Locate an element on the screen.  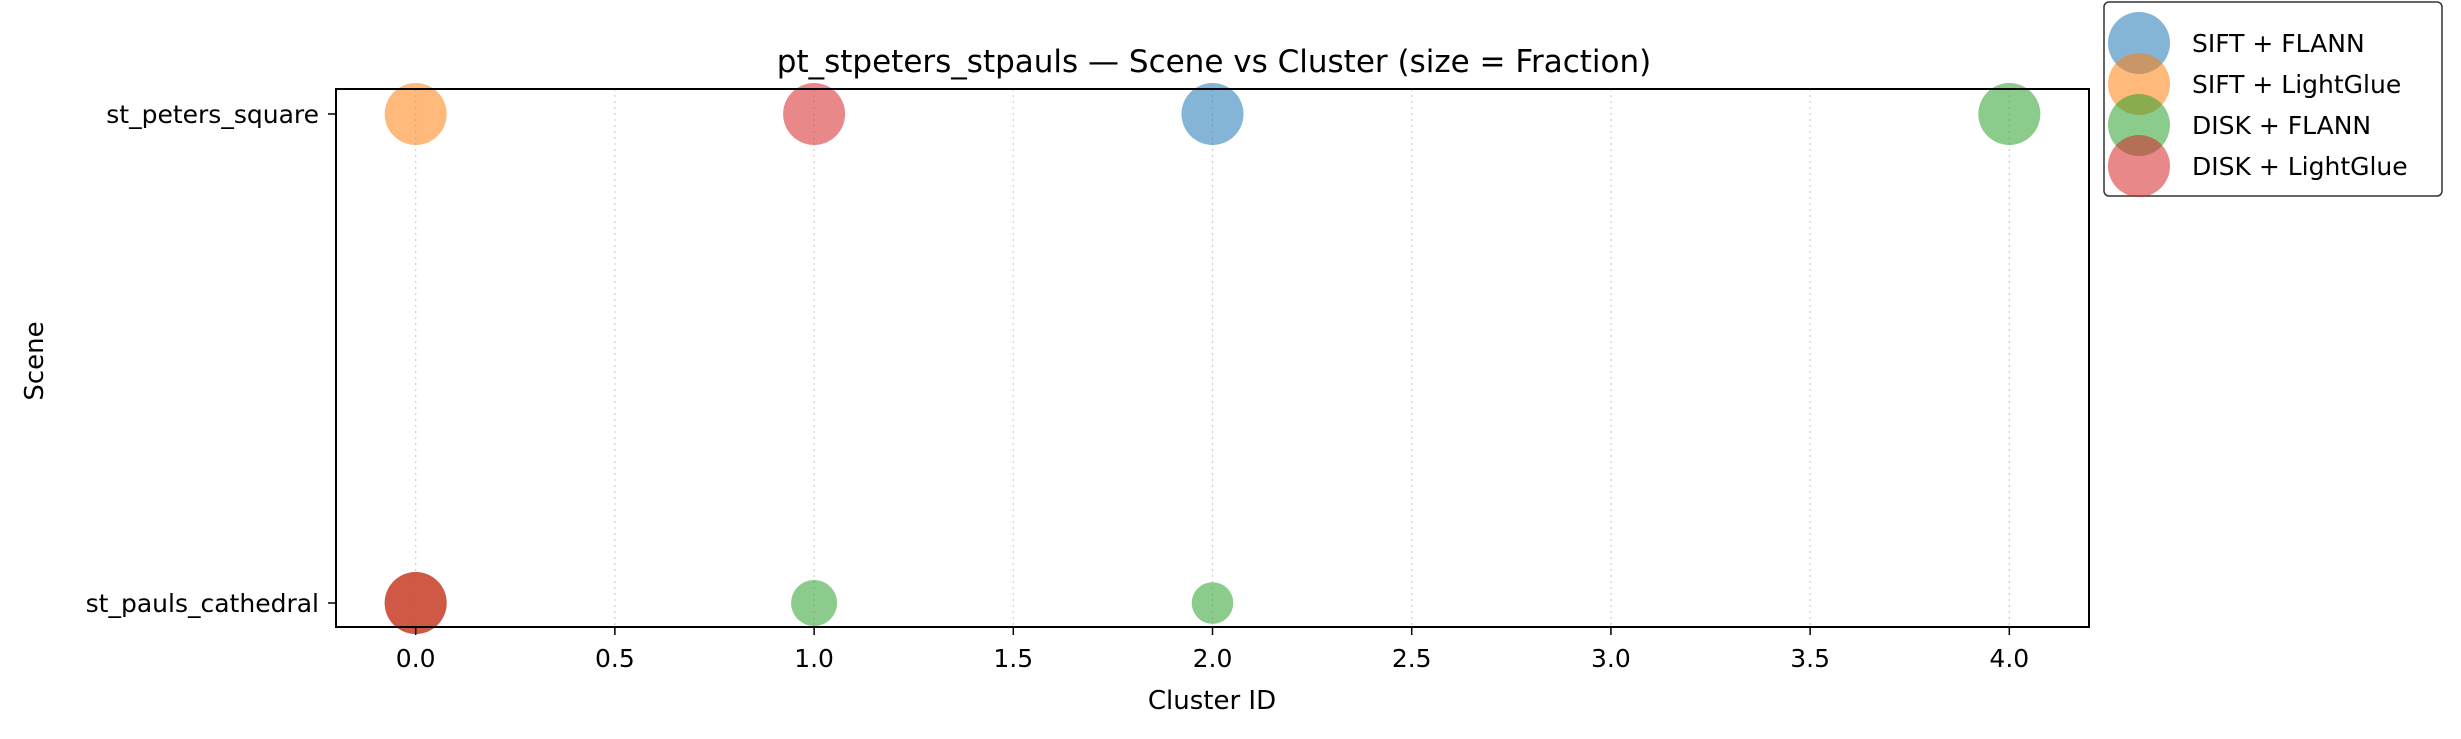
x-tick-label: 2.0 is located at coordinates (1213, 658).